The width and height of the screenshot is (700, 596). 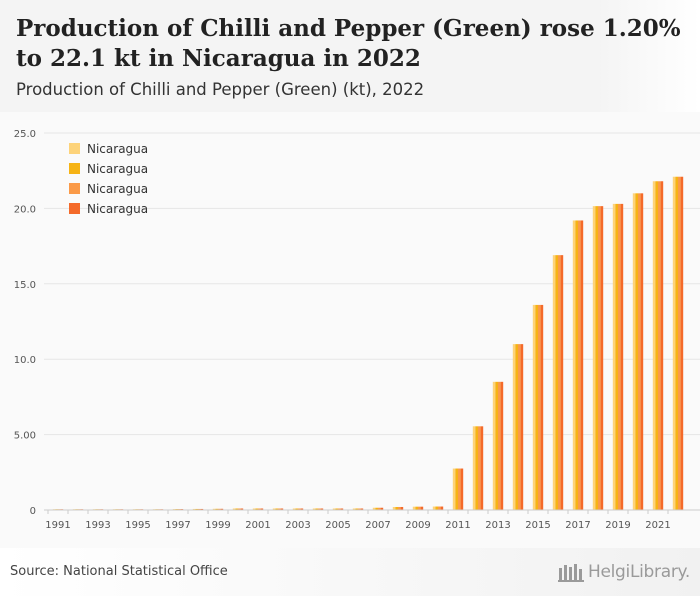 I want to click on legend: Nicaragua Nicaragua Nicaragua Nicaragua, so click(x=108, y=179).